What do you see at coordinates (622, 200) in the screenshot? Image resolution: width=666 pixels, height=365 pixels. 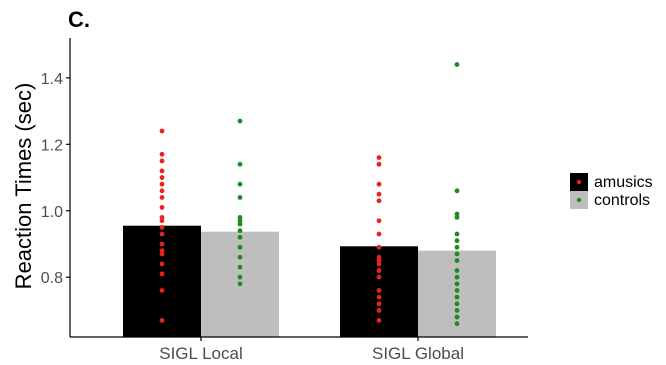 I see `legend-label-controls: controls` at bounding box center [622, 200].